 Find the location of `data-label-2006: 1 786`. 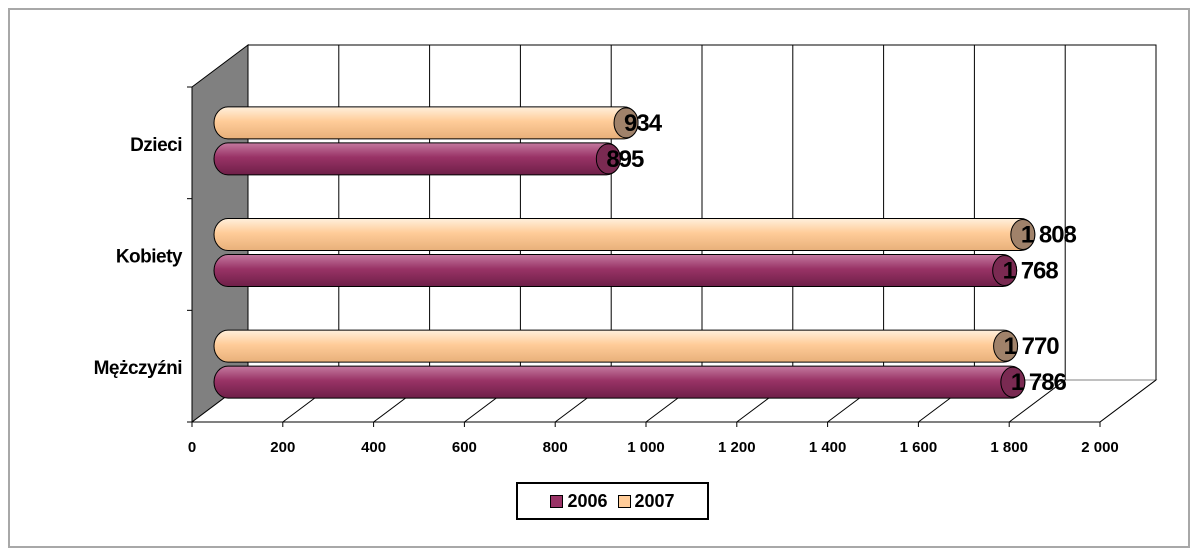

data-label-2006: 1 786 is located at coordinates (1039, 382).